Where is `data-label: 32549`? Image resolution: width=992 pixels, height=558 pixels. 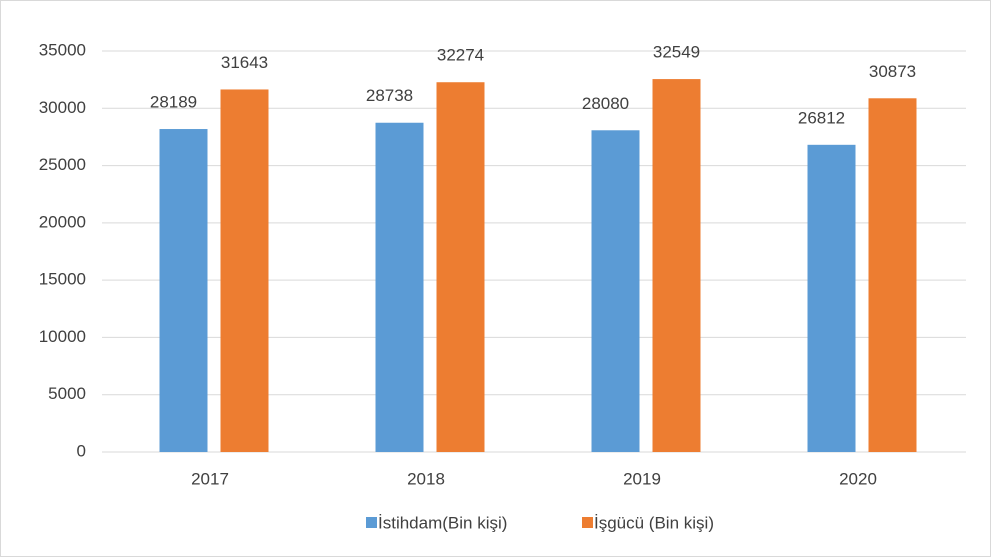 data-label: 32549 is located at coordinates (676, 52).